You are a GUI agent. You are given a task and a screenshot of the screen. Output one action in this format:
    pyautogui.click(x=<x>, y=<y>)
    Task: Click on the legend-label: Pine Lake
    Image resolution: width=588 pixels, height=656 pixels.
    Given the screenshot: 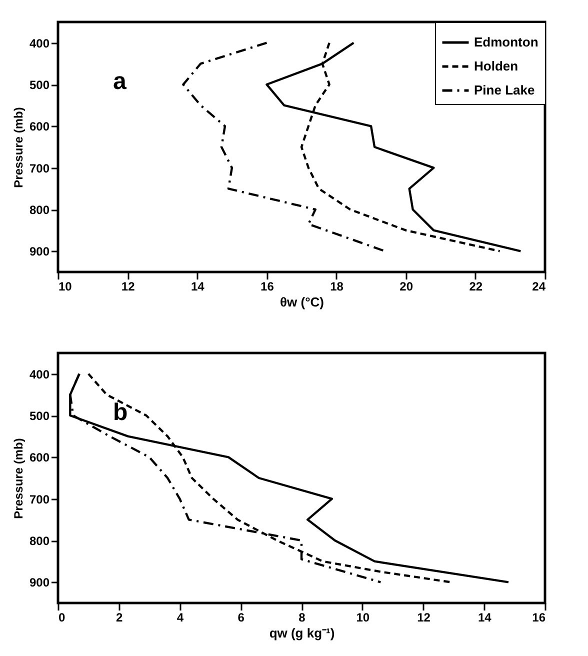 What is the action you would take?
    pyautogui.click(x=504, y=90)
    